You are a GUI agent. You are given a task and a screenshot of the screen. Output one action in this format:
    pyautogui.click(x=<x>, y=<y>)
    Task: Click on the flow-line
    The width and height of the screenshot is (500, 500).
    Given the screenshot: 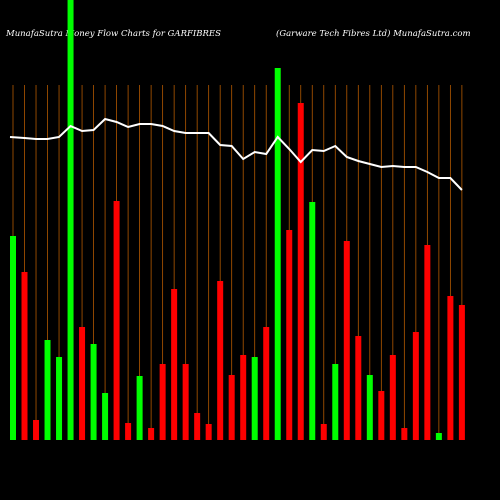 What is the action you would take?
    pyautogui.click(x=236, y=154)
    